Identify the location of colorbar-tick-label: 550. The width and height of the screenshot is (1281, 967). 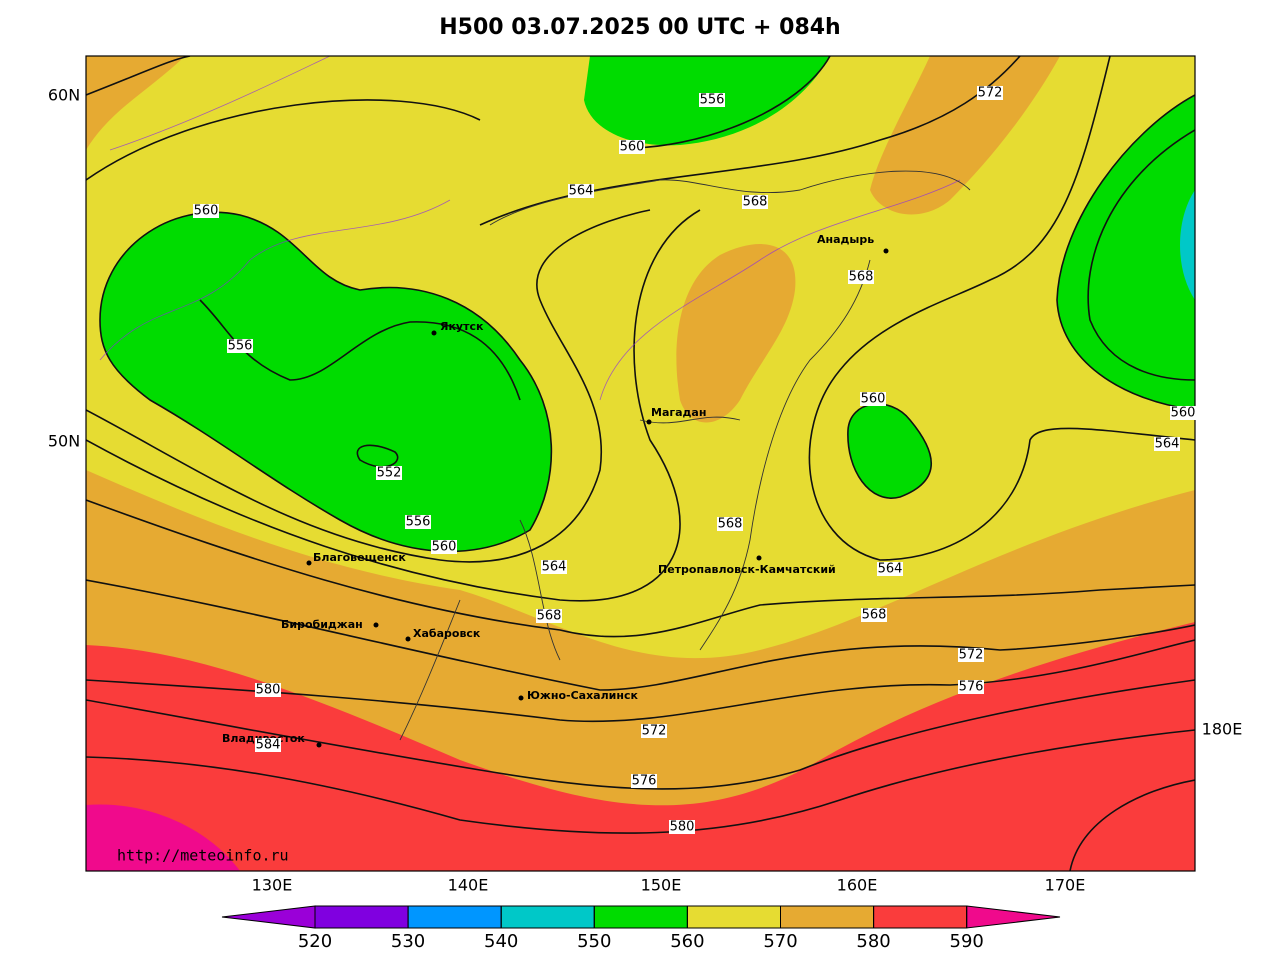
(594, 941).